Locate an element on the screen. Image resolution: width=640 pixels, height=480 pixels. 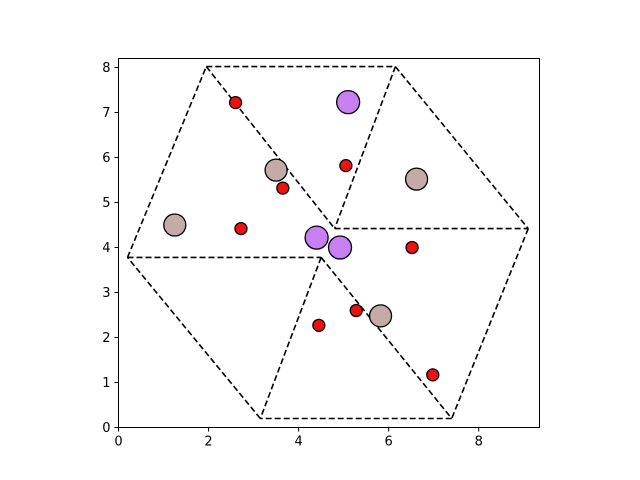
y-tick-label: 5 is located at coordinates (106, 203).